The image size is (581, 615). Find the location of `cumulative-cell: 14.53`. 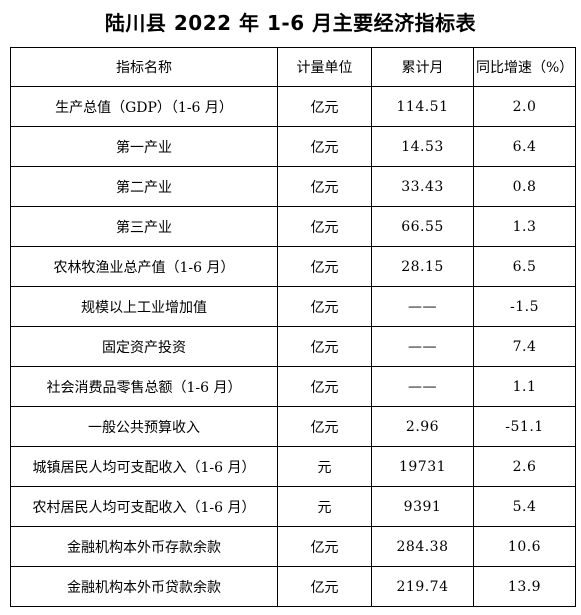

cumulative-cell: 14.53 is located at coordinates (422, 146).